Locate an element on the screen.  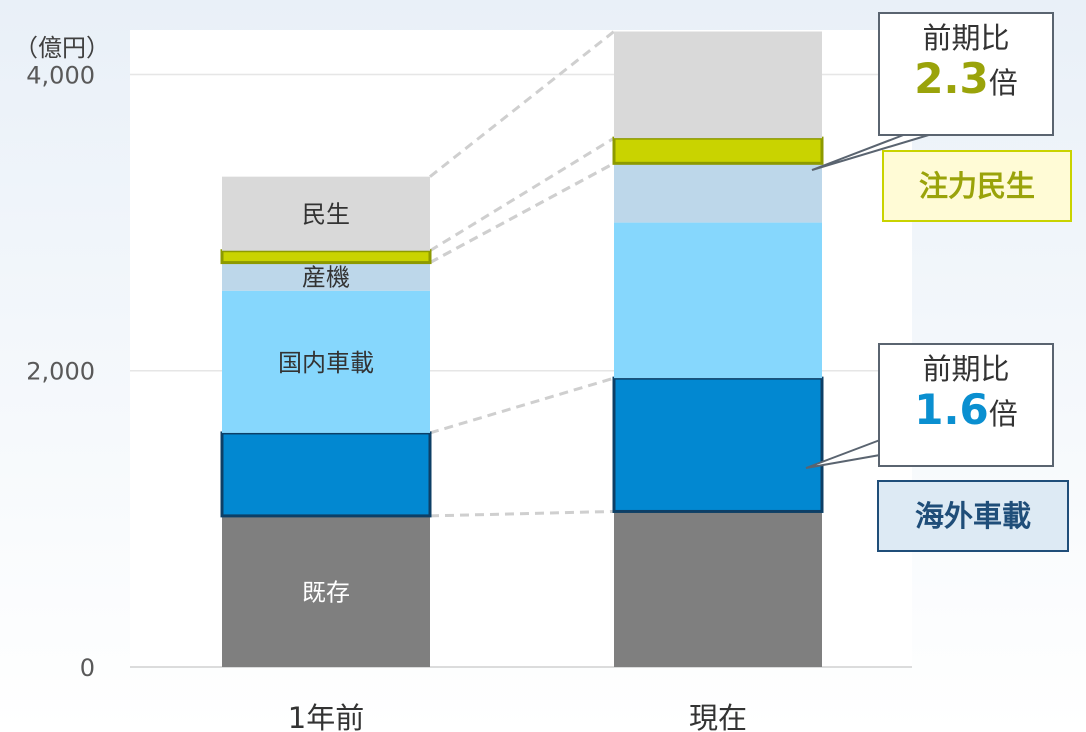
callout-bottom: 前期比 1.6倍 is located at coordinates (966, 405).